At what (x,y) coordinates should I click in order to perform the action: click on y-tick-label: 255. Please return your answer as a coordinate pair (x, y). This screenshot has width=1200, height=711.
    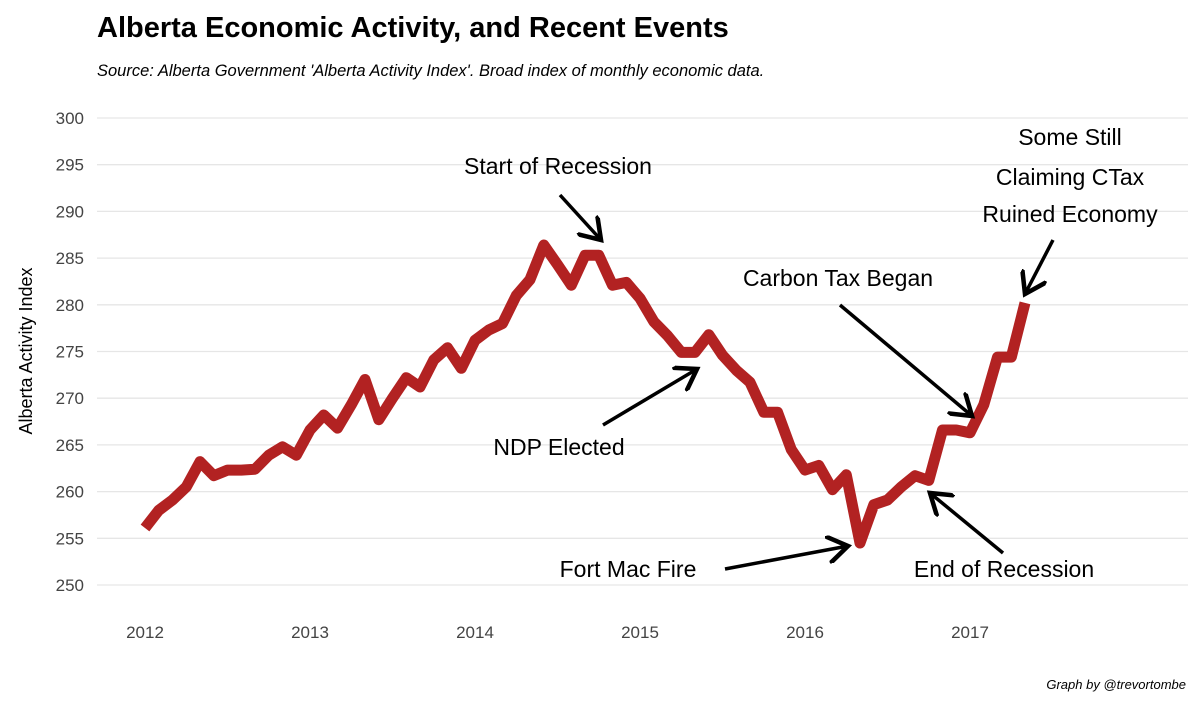
    Looking at the image, I should click on (70, 538).